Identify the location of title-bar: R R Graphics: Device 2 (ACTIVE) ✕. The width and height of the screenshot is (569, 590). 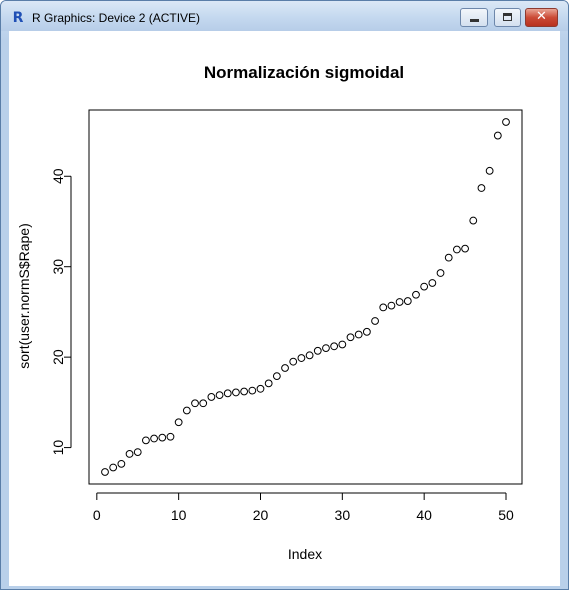
(284, 16).